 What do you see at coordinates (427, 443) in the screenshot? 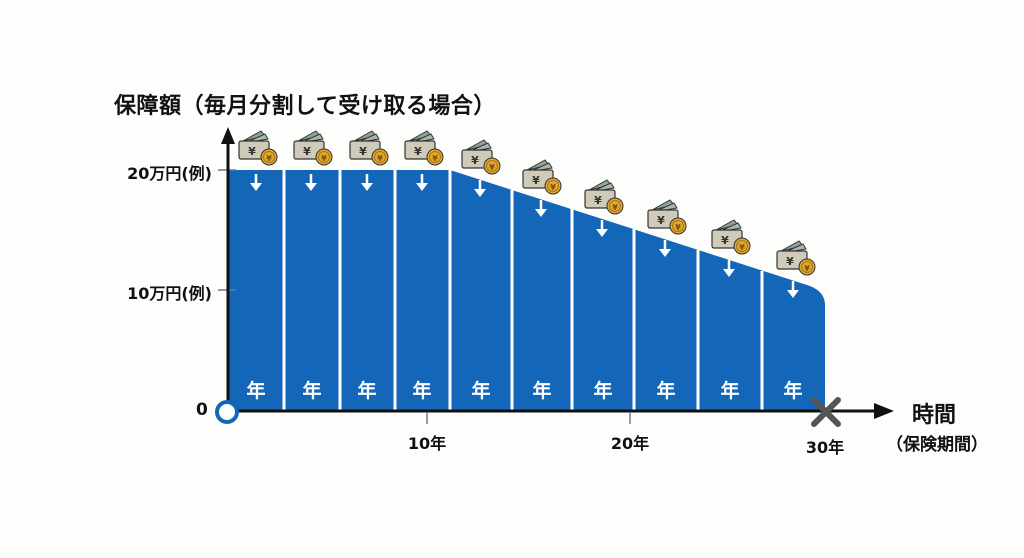
I see `x-tick-label-10: 10年` at bounding box center [427, 443].